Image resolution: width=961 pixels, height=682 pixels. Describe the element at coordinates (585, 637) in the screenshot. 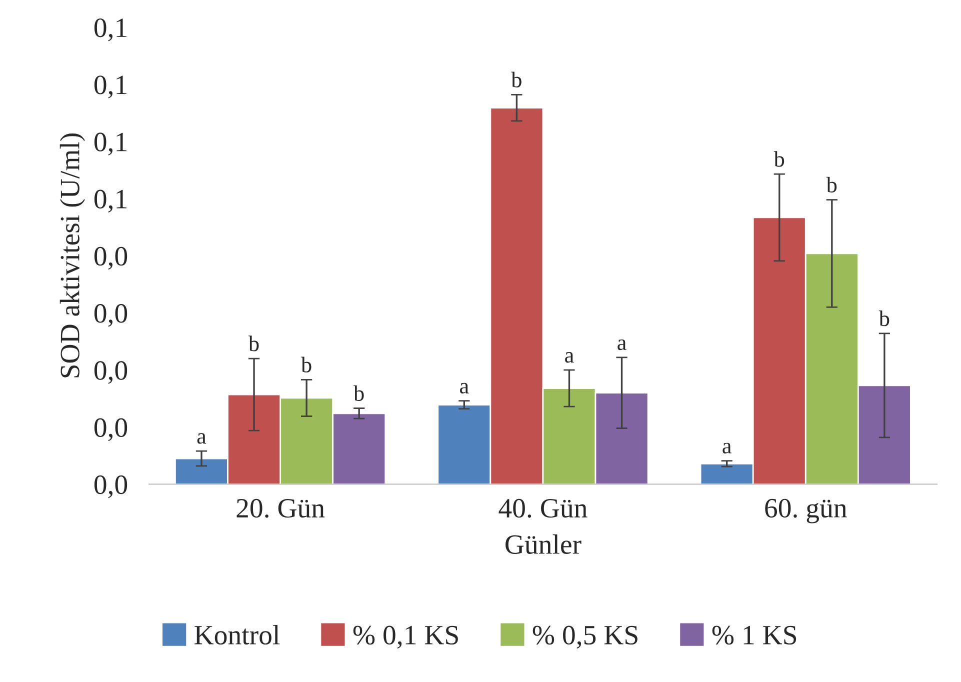

I see `legend-label: % 0,5 KS` at that location.